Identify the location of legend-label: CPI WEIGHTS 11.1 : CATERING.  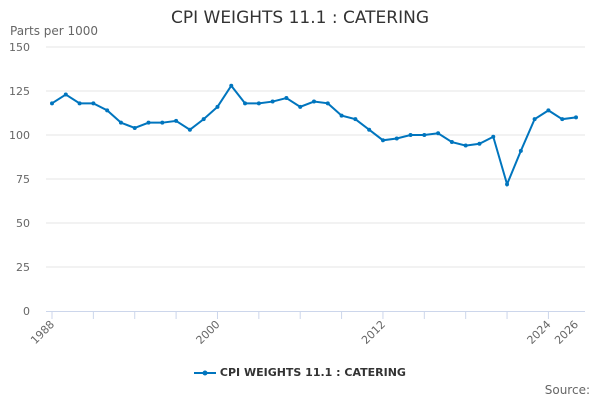
(312, 372).